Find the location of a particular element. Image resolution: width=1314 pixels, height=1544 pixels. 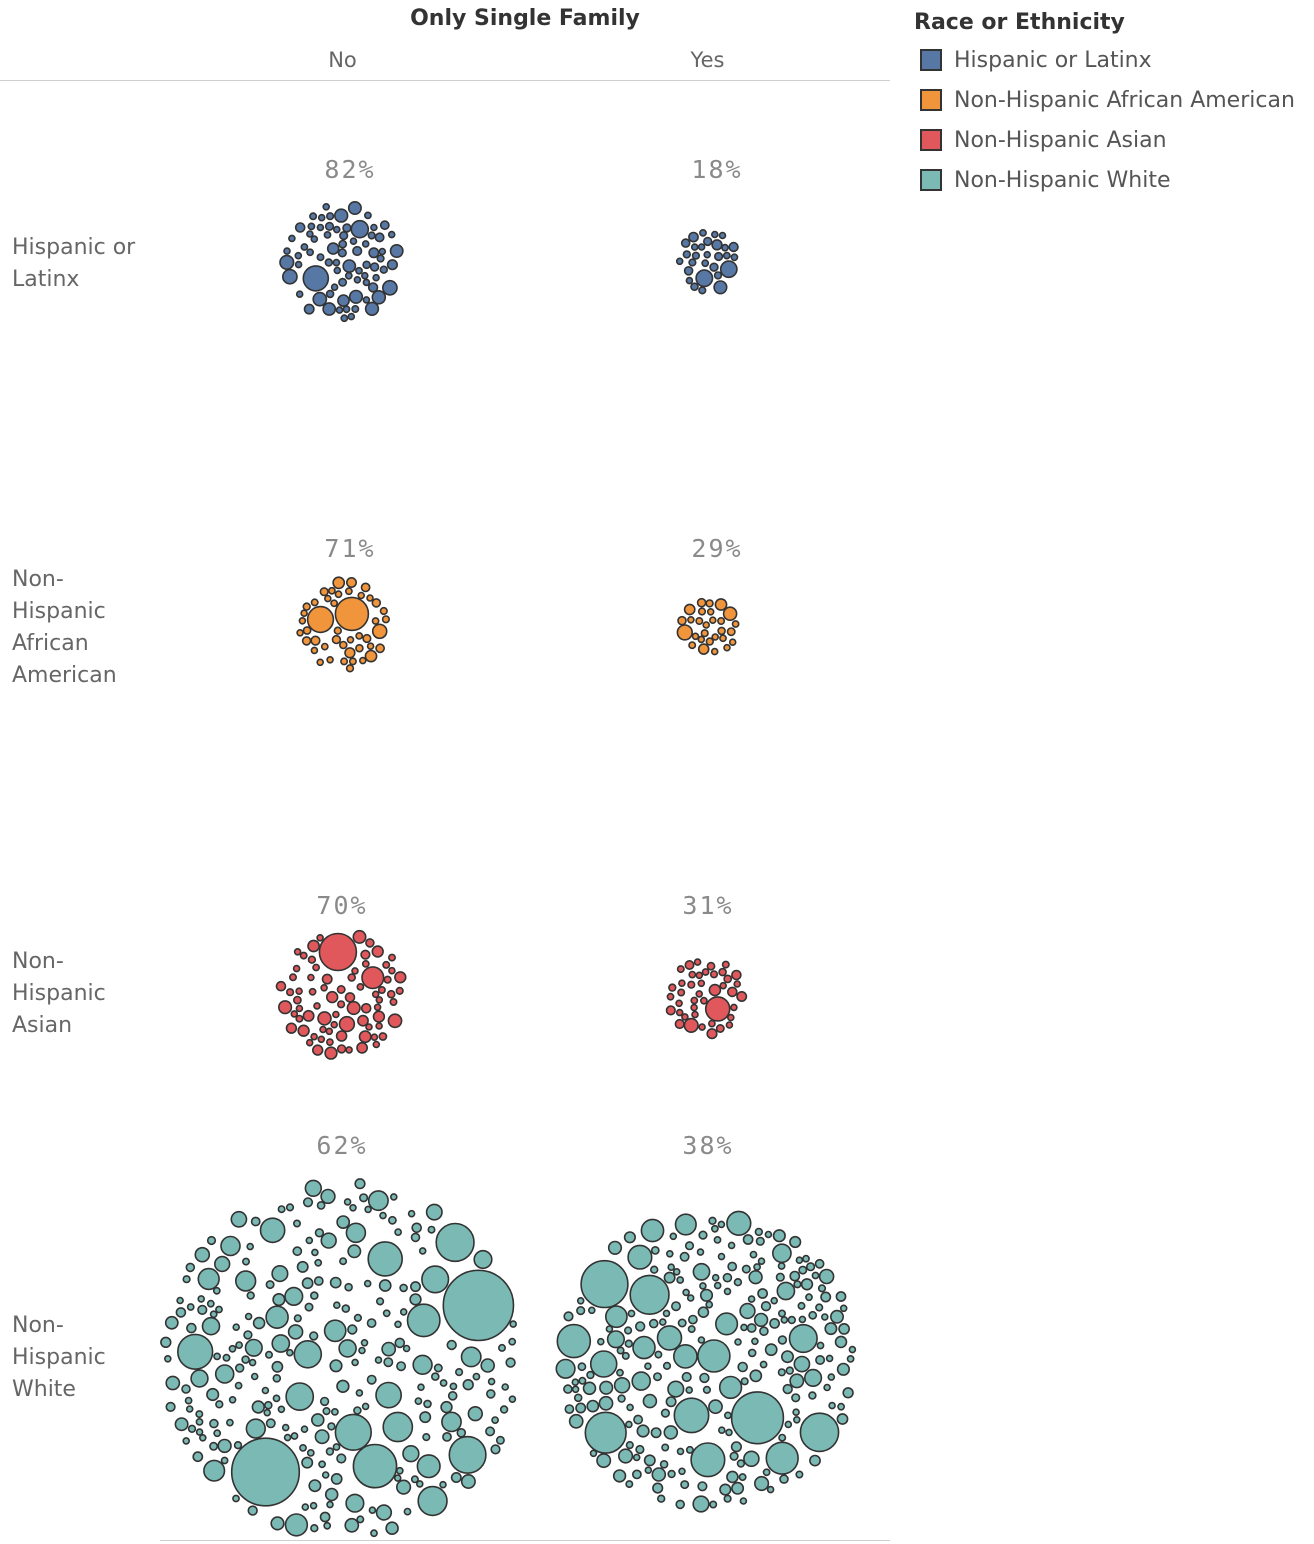

legend-item-african-american: Non-Hispanic African American is located at coordinates (1114, 100).